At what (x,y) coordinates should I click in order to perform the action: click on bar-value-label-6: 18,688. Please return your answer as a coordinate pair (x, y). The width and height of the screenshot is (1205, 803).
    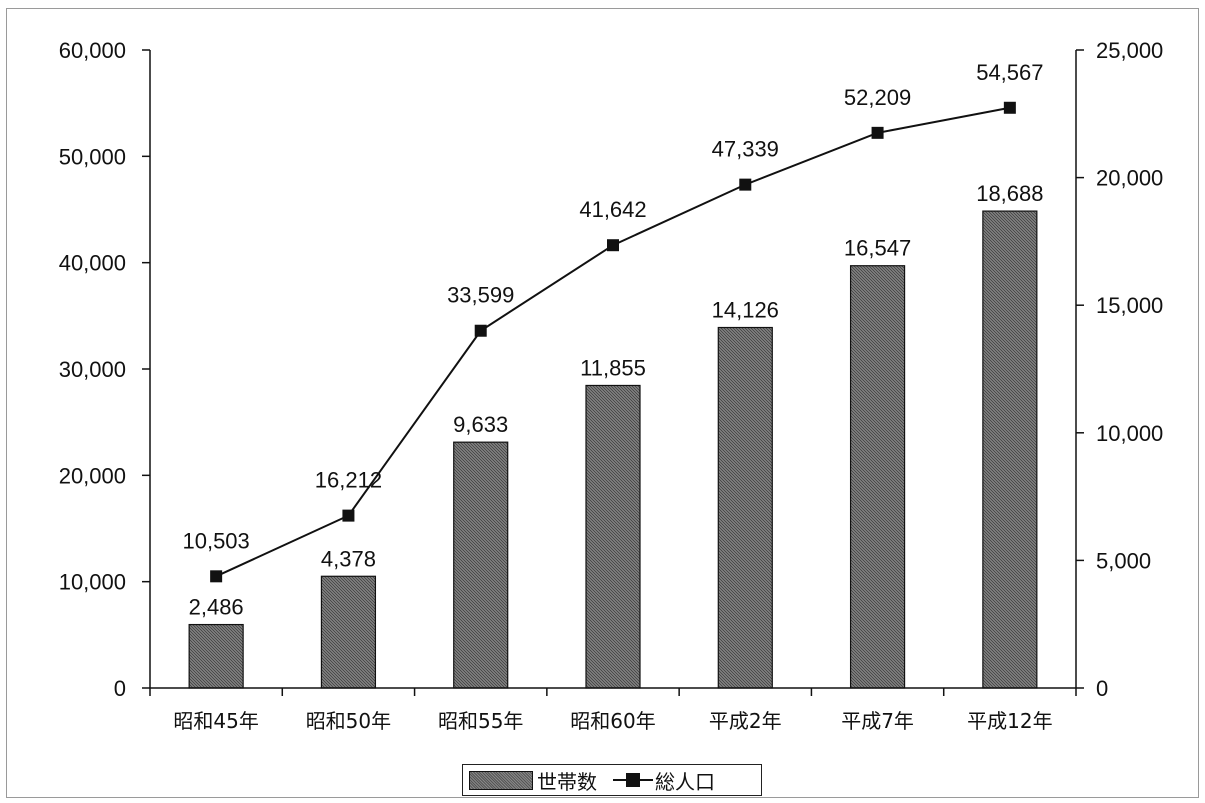
    Looking at the image, I should click on (1009, 193).